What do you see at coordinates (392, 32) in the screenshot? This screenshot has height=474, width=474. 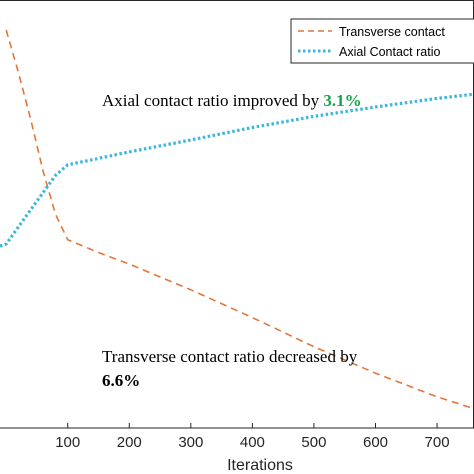 I see `legend-label-transverse: Transverse contact` at bounding box center [392, 32].